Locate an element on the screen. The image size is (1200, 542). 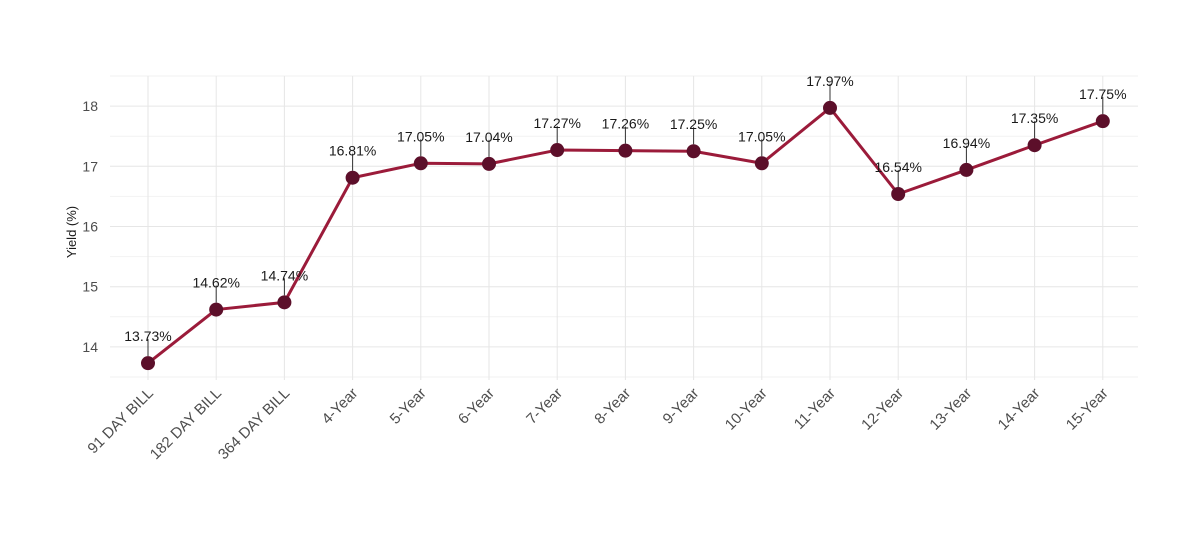
data-label: 14.74% is located at coordinates (284, 275).